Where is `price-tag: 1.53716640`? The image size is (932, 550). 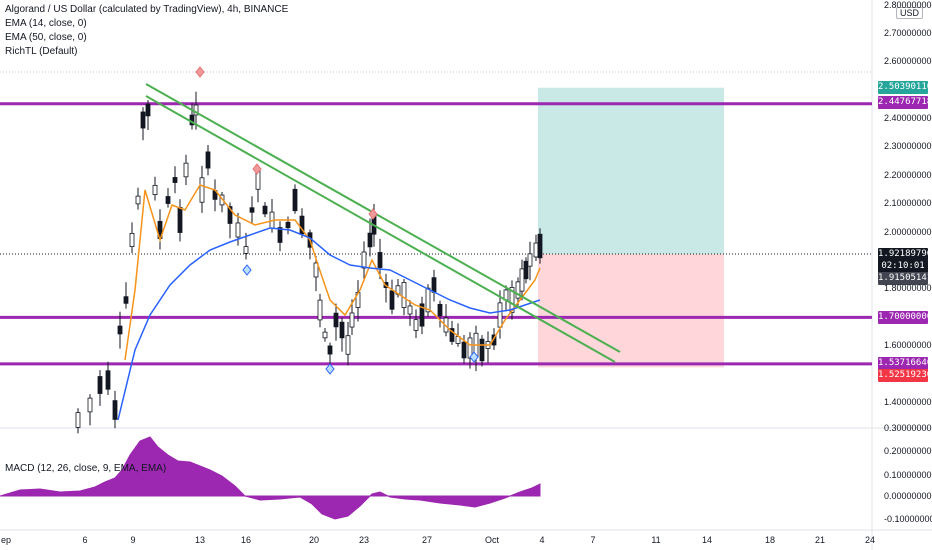 price-tag: 1.53716640 is located at coordinates (905, 363).